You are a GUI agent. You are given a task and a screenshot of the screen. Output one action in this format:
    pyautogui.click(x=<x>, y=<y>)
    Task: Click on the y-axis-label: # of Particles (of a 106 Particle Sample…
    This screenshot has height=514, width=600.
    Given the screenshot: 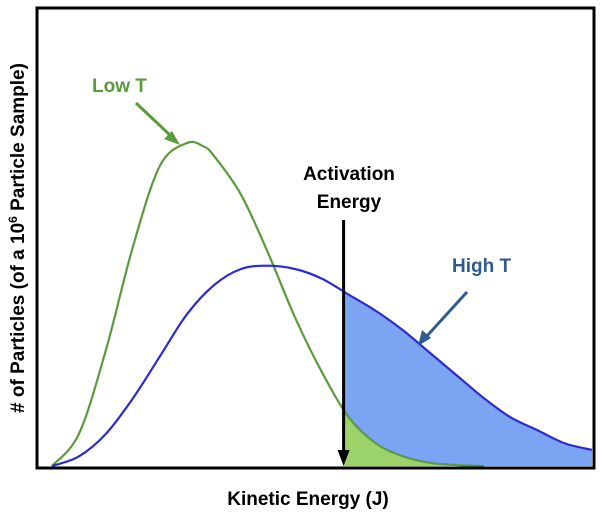 What is the action you would take?
    pyautogui.click(x=17, y=238)
    